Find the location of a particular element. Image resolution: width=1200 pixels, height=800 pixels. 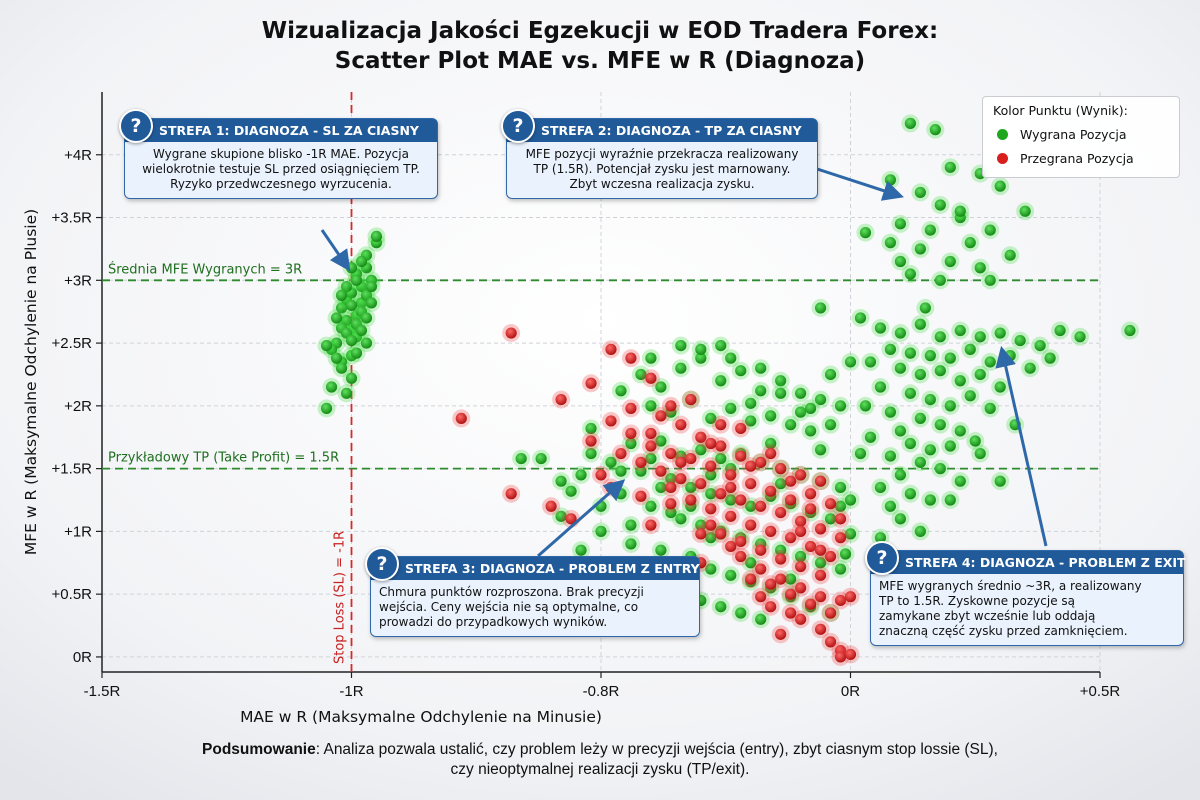

callout-zone4-line3: zamykane zbyt wcześnie lub oddają is located at coordinates (987, 616).